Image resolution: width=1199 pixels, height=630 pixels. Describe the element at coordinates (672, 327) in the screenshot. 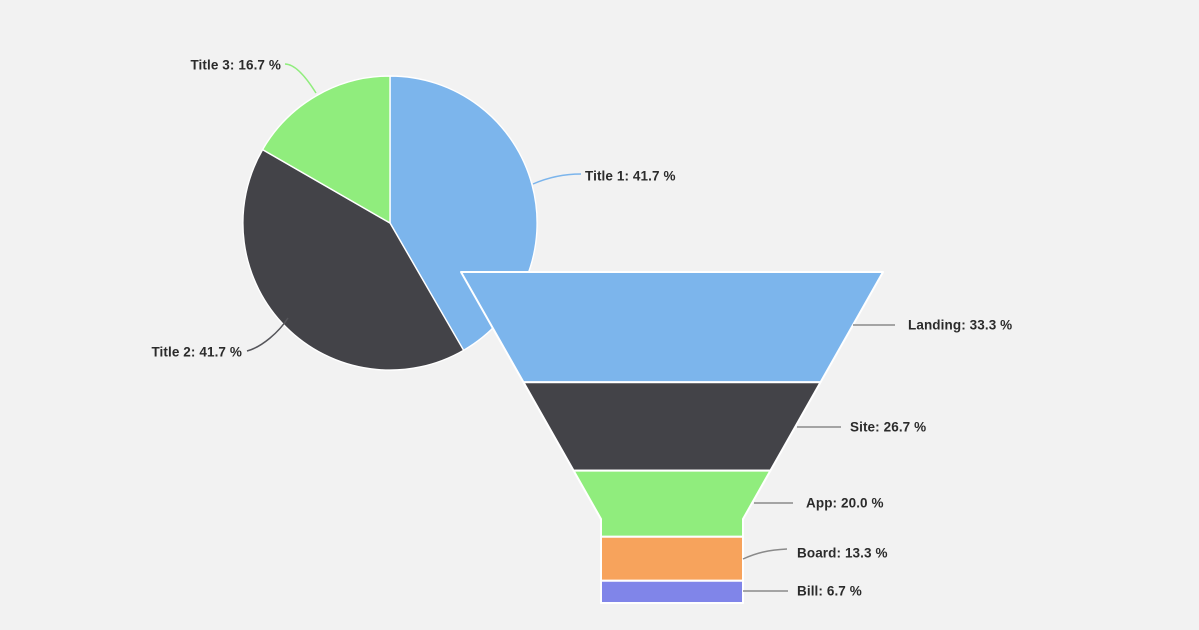

I see `funnel-segment-landing` at that location.